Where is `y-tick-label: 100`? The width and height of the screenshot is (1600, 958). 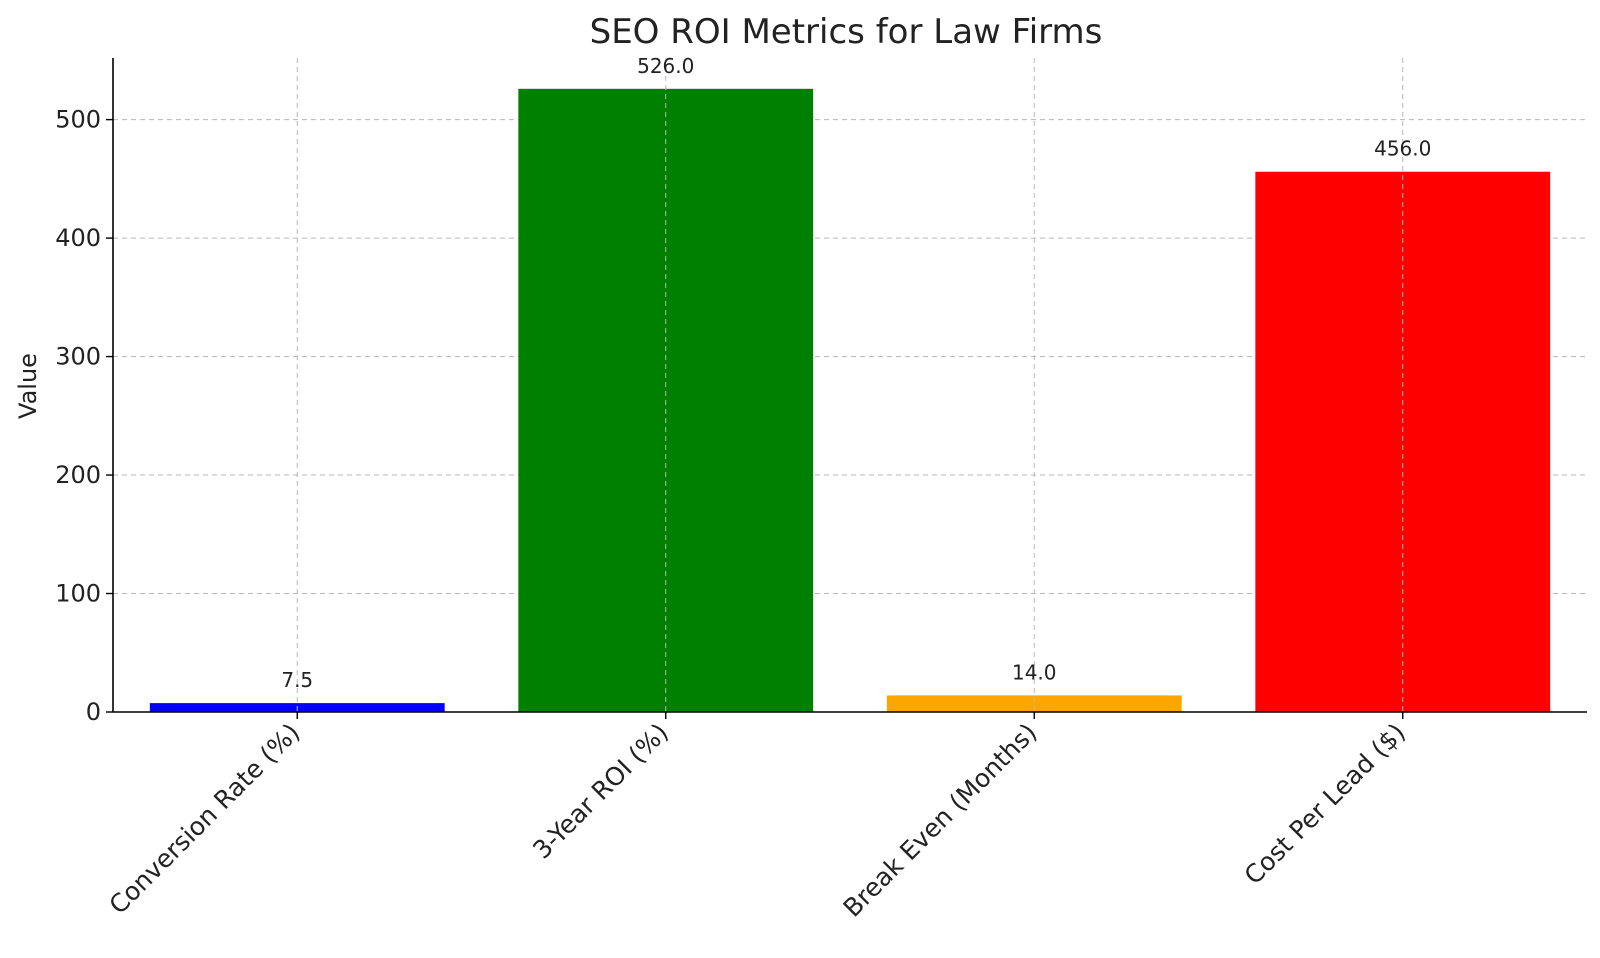 y-tick-label: 100 is located at coordinates (78, 594).